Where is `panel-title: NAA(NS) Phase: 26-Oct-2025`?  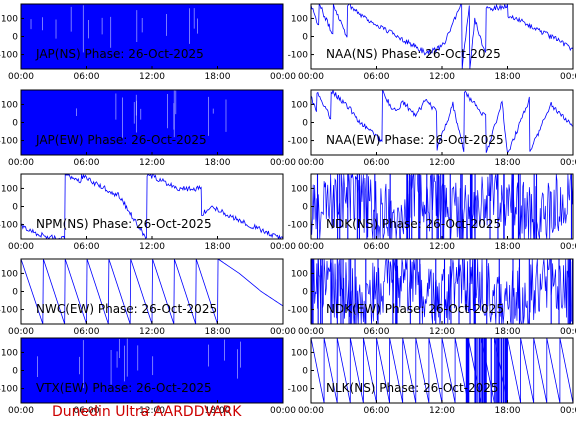 panel-title: NAA(NS) Phase: 26-Oct-2025 is located at coordinates (413, 54).